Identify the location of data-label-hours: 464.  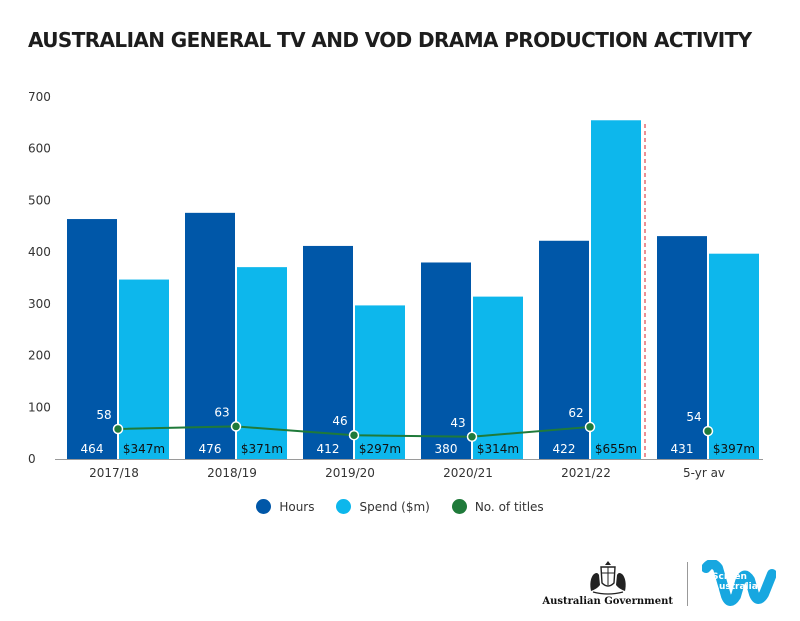
(92, 449).